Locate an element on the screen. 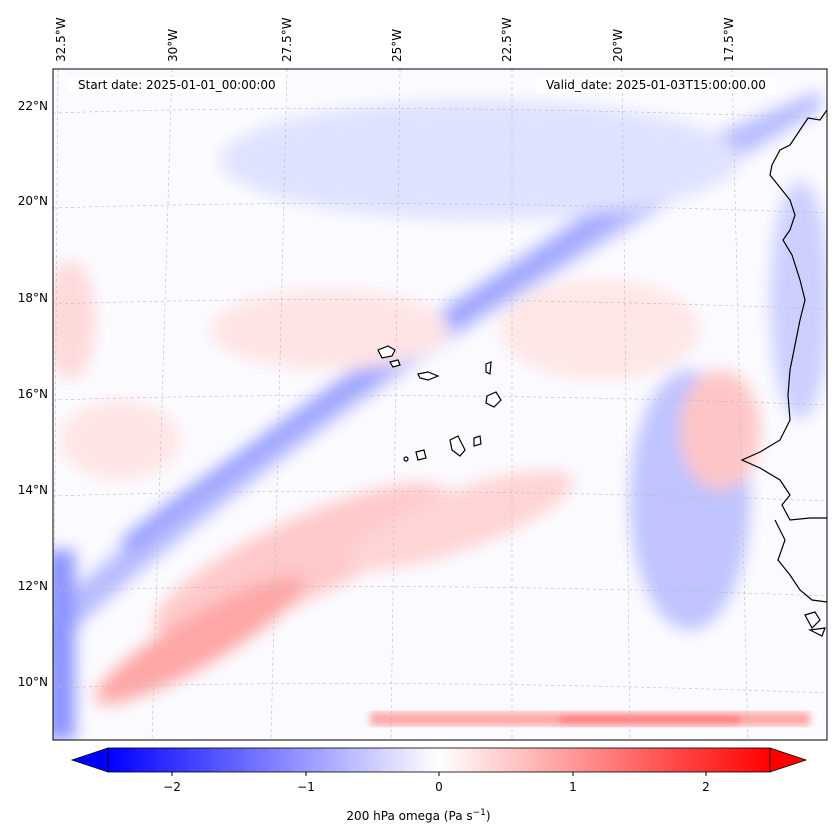  cape-verde-islands is located at coordinates (439, 403).